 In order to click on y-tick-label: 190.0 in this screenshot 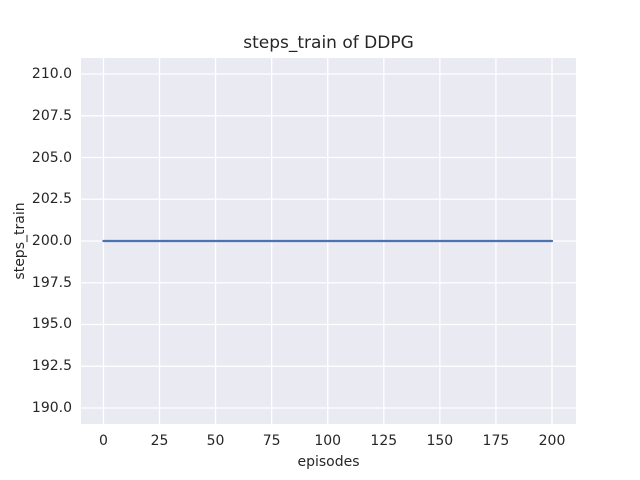, I will do `click(51, 407)`.